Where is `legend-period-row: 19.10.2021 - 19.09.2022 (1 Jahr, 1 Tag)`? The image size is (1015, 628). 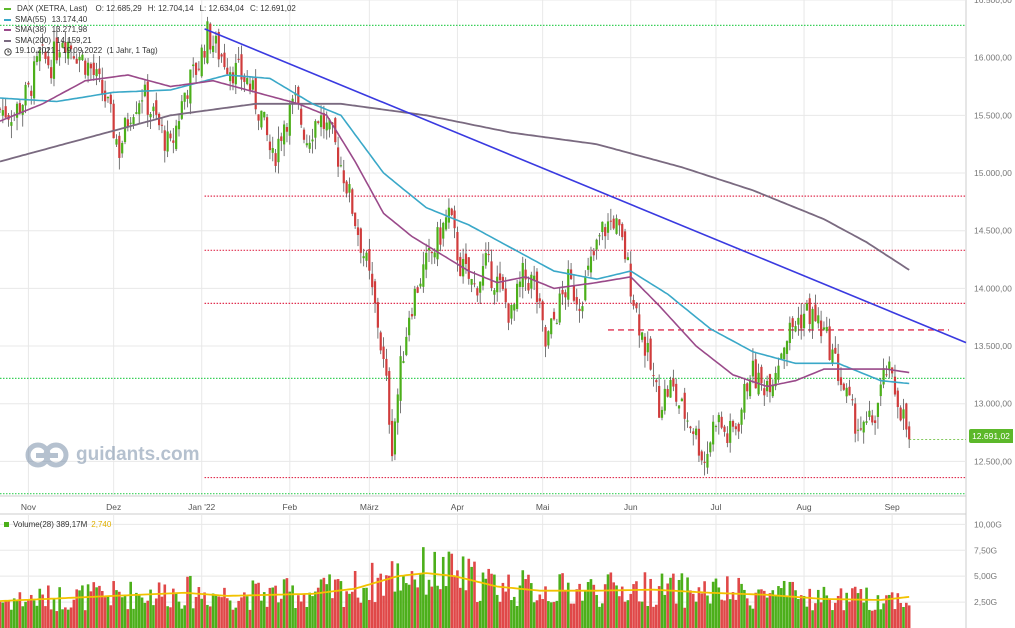
legend-period-row: 19.10.2021 - 19.09.2022 (1 Jahr, 1 Tag) is located at coordinates (153, 51).